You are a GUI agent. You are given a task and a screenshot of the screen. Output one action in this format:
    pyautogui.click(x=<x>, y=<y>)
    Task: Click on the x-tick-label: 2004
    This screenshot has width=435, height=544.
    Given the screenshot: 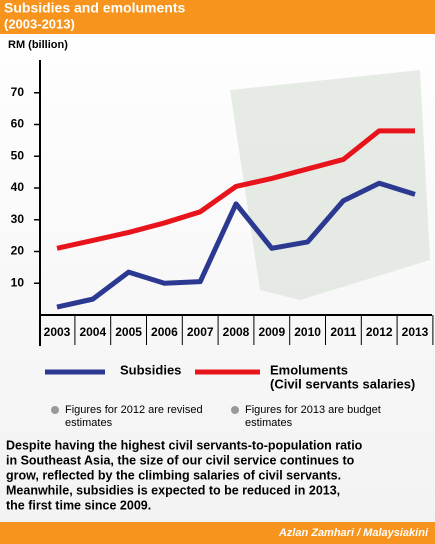 What is the action you would take?
    pyautogui.click(x=92, y=332)
    